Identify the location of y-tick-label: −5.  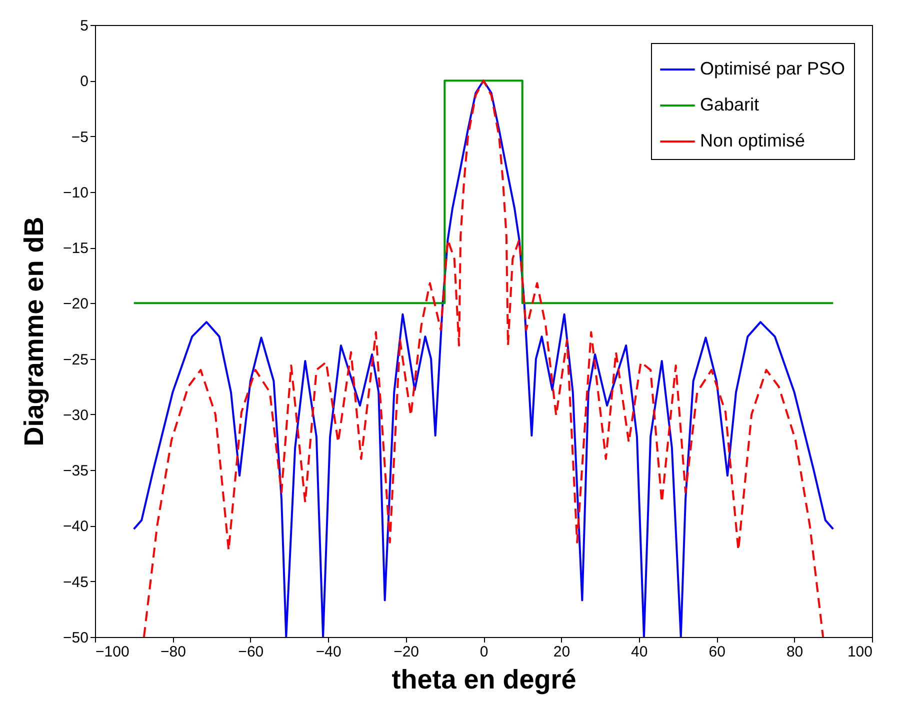
(79, 137).